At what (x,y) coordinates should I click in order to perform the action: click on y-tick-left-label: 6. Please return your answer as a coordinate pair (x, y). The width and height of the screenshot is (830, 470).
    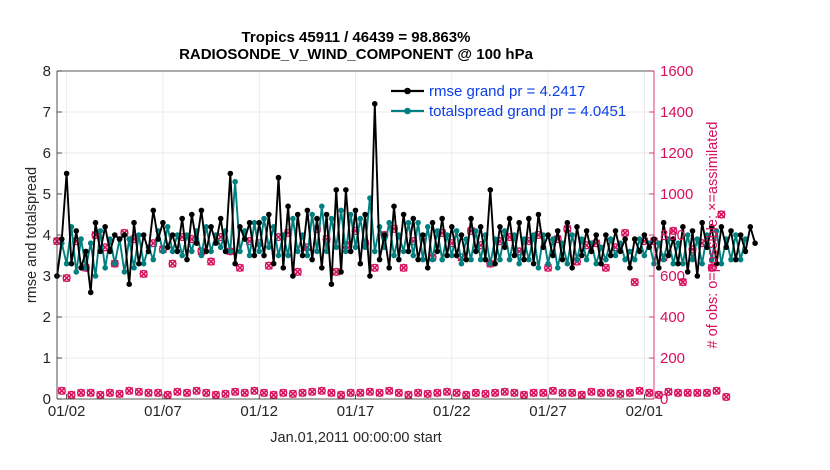
    Looking at the image, I should click on (47, 153).